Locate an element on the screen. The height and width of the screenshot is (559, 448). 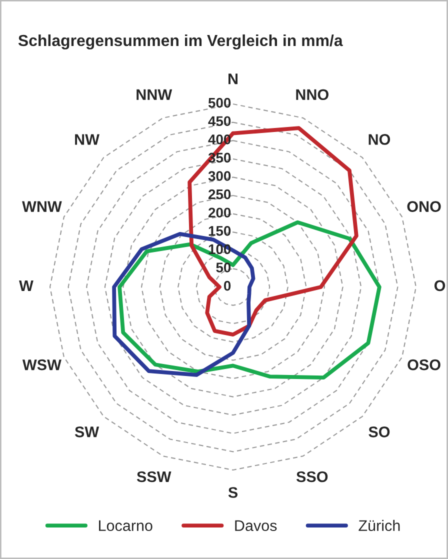
legend-label: Davos is located at coordinates (256, 526).